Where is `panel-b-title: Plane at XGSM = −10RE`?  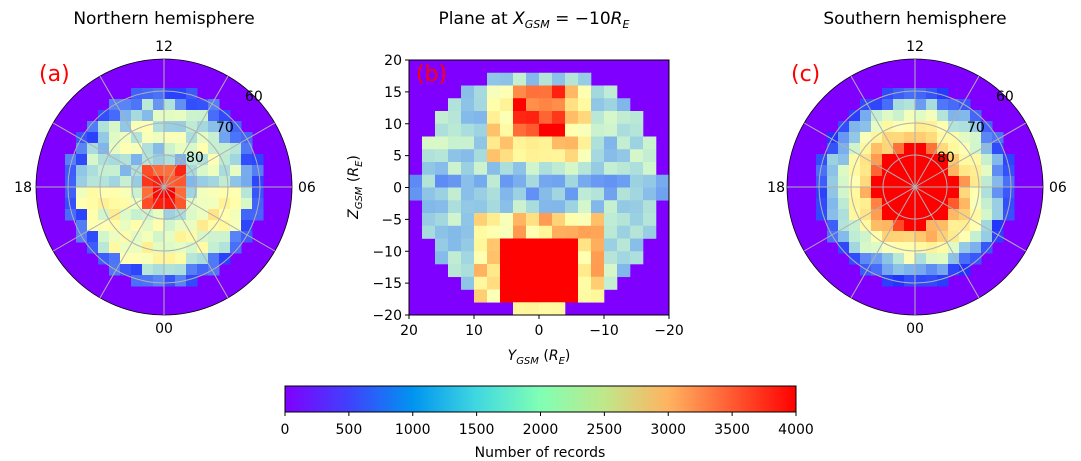 panel-b-title: Plane at XGSM = −10RE is located at coordinates (534, 20).